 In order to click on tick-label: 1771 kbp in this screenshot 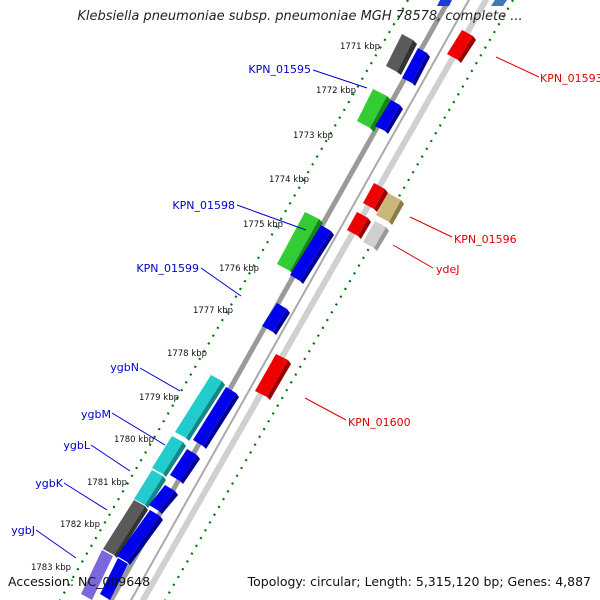, I will do `click(360, 47)`.